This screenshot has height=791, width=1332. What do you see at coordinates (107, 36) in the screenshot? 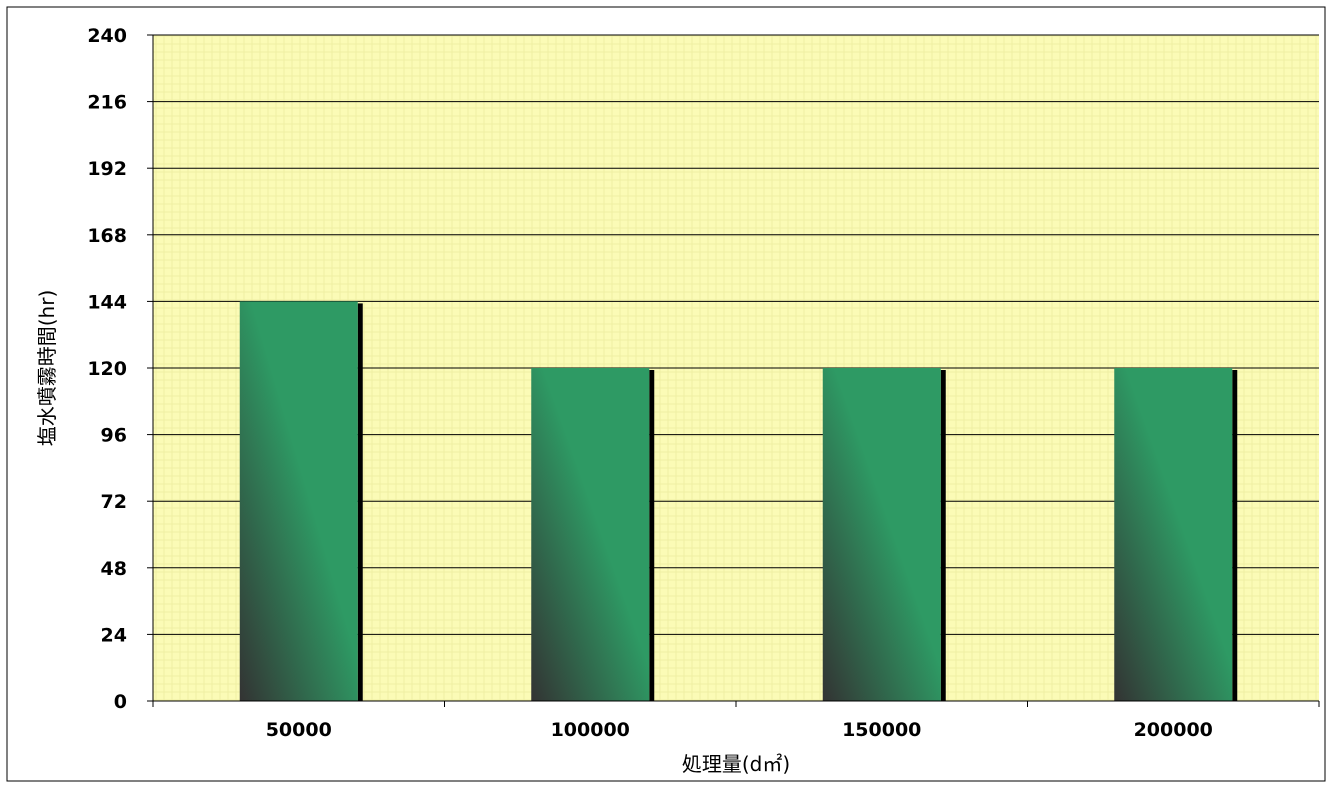
I see `y-tick-label: 240` at bounding box center [107, 36].